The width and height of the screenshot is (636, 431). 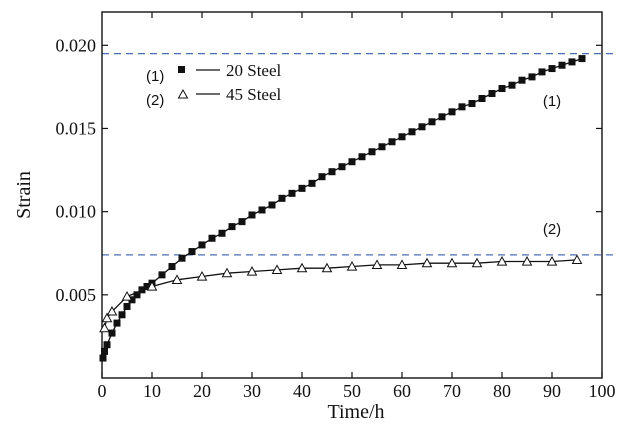 What do you see at coordinates (254, 70) in the screenshot?
I see `legend-label-1: 20 Steel` at bounding box center [254, 70].